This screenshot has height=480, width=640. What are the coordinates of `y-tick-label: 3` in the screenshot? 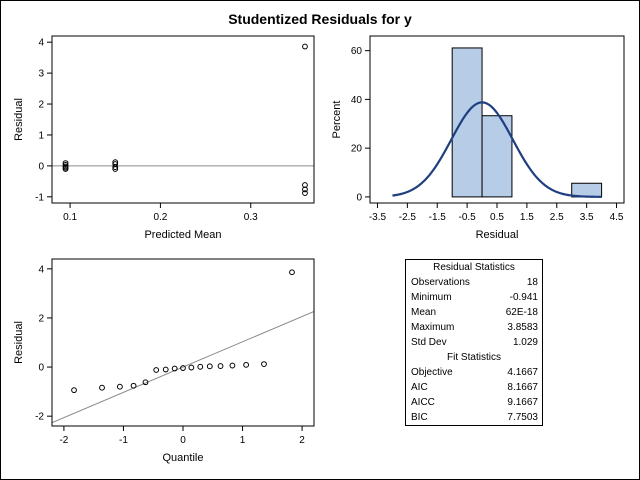 It's located at (41, 74).